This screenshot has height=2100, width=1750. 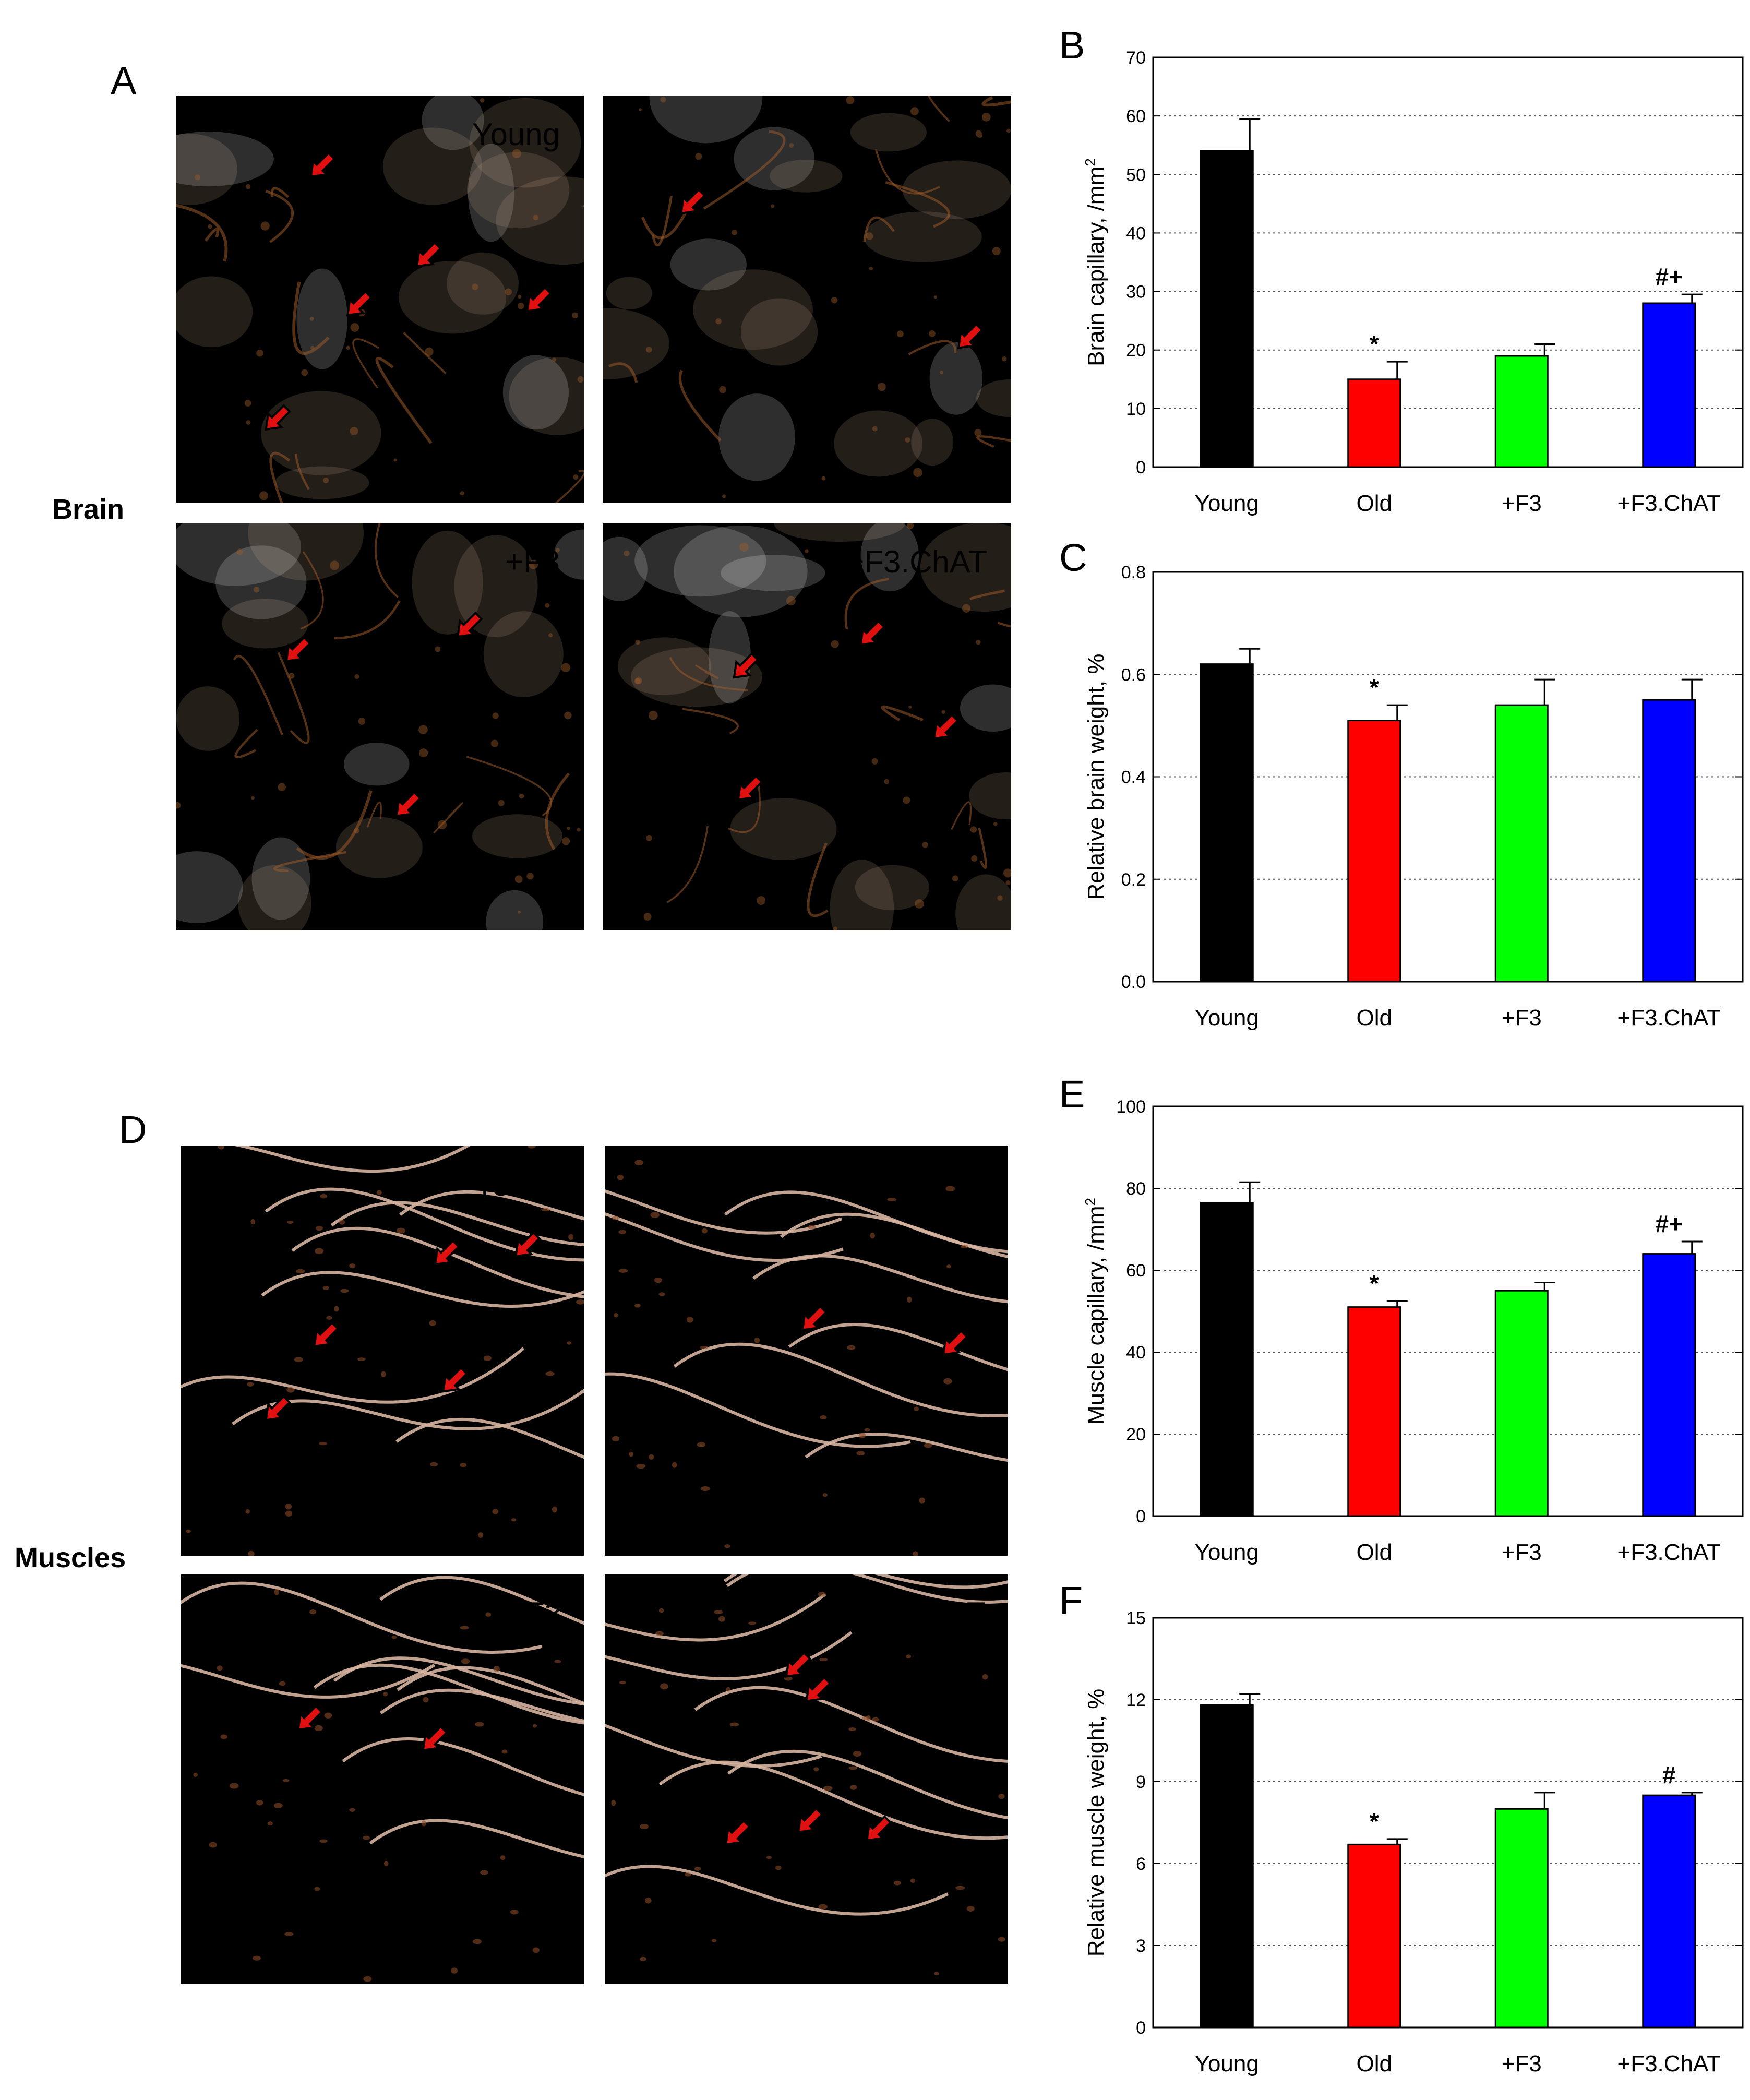 I want to click on y-tick-label: 0.4, so click(x=1133, y=777).